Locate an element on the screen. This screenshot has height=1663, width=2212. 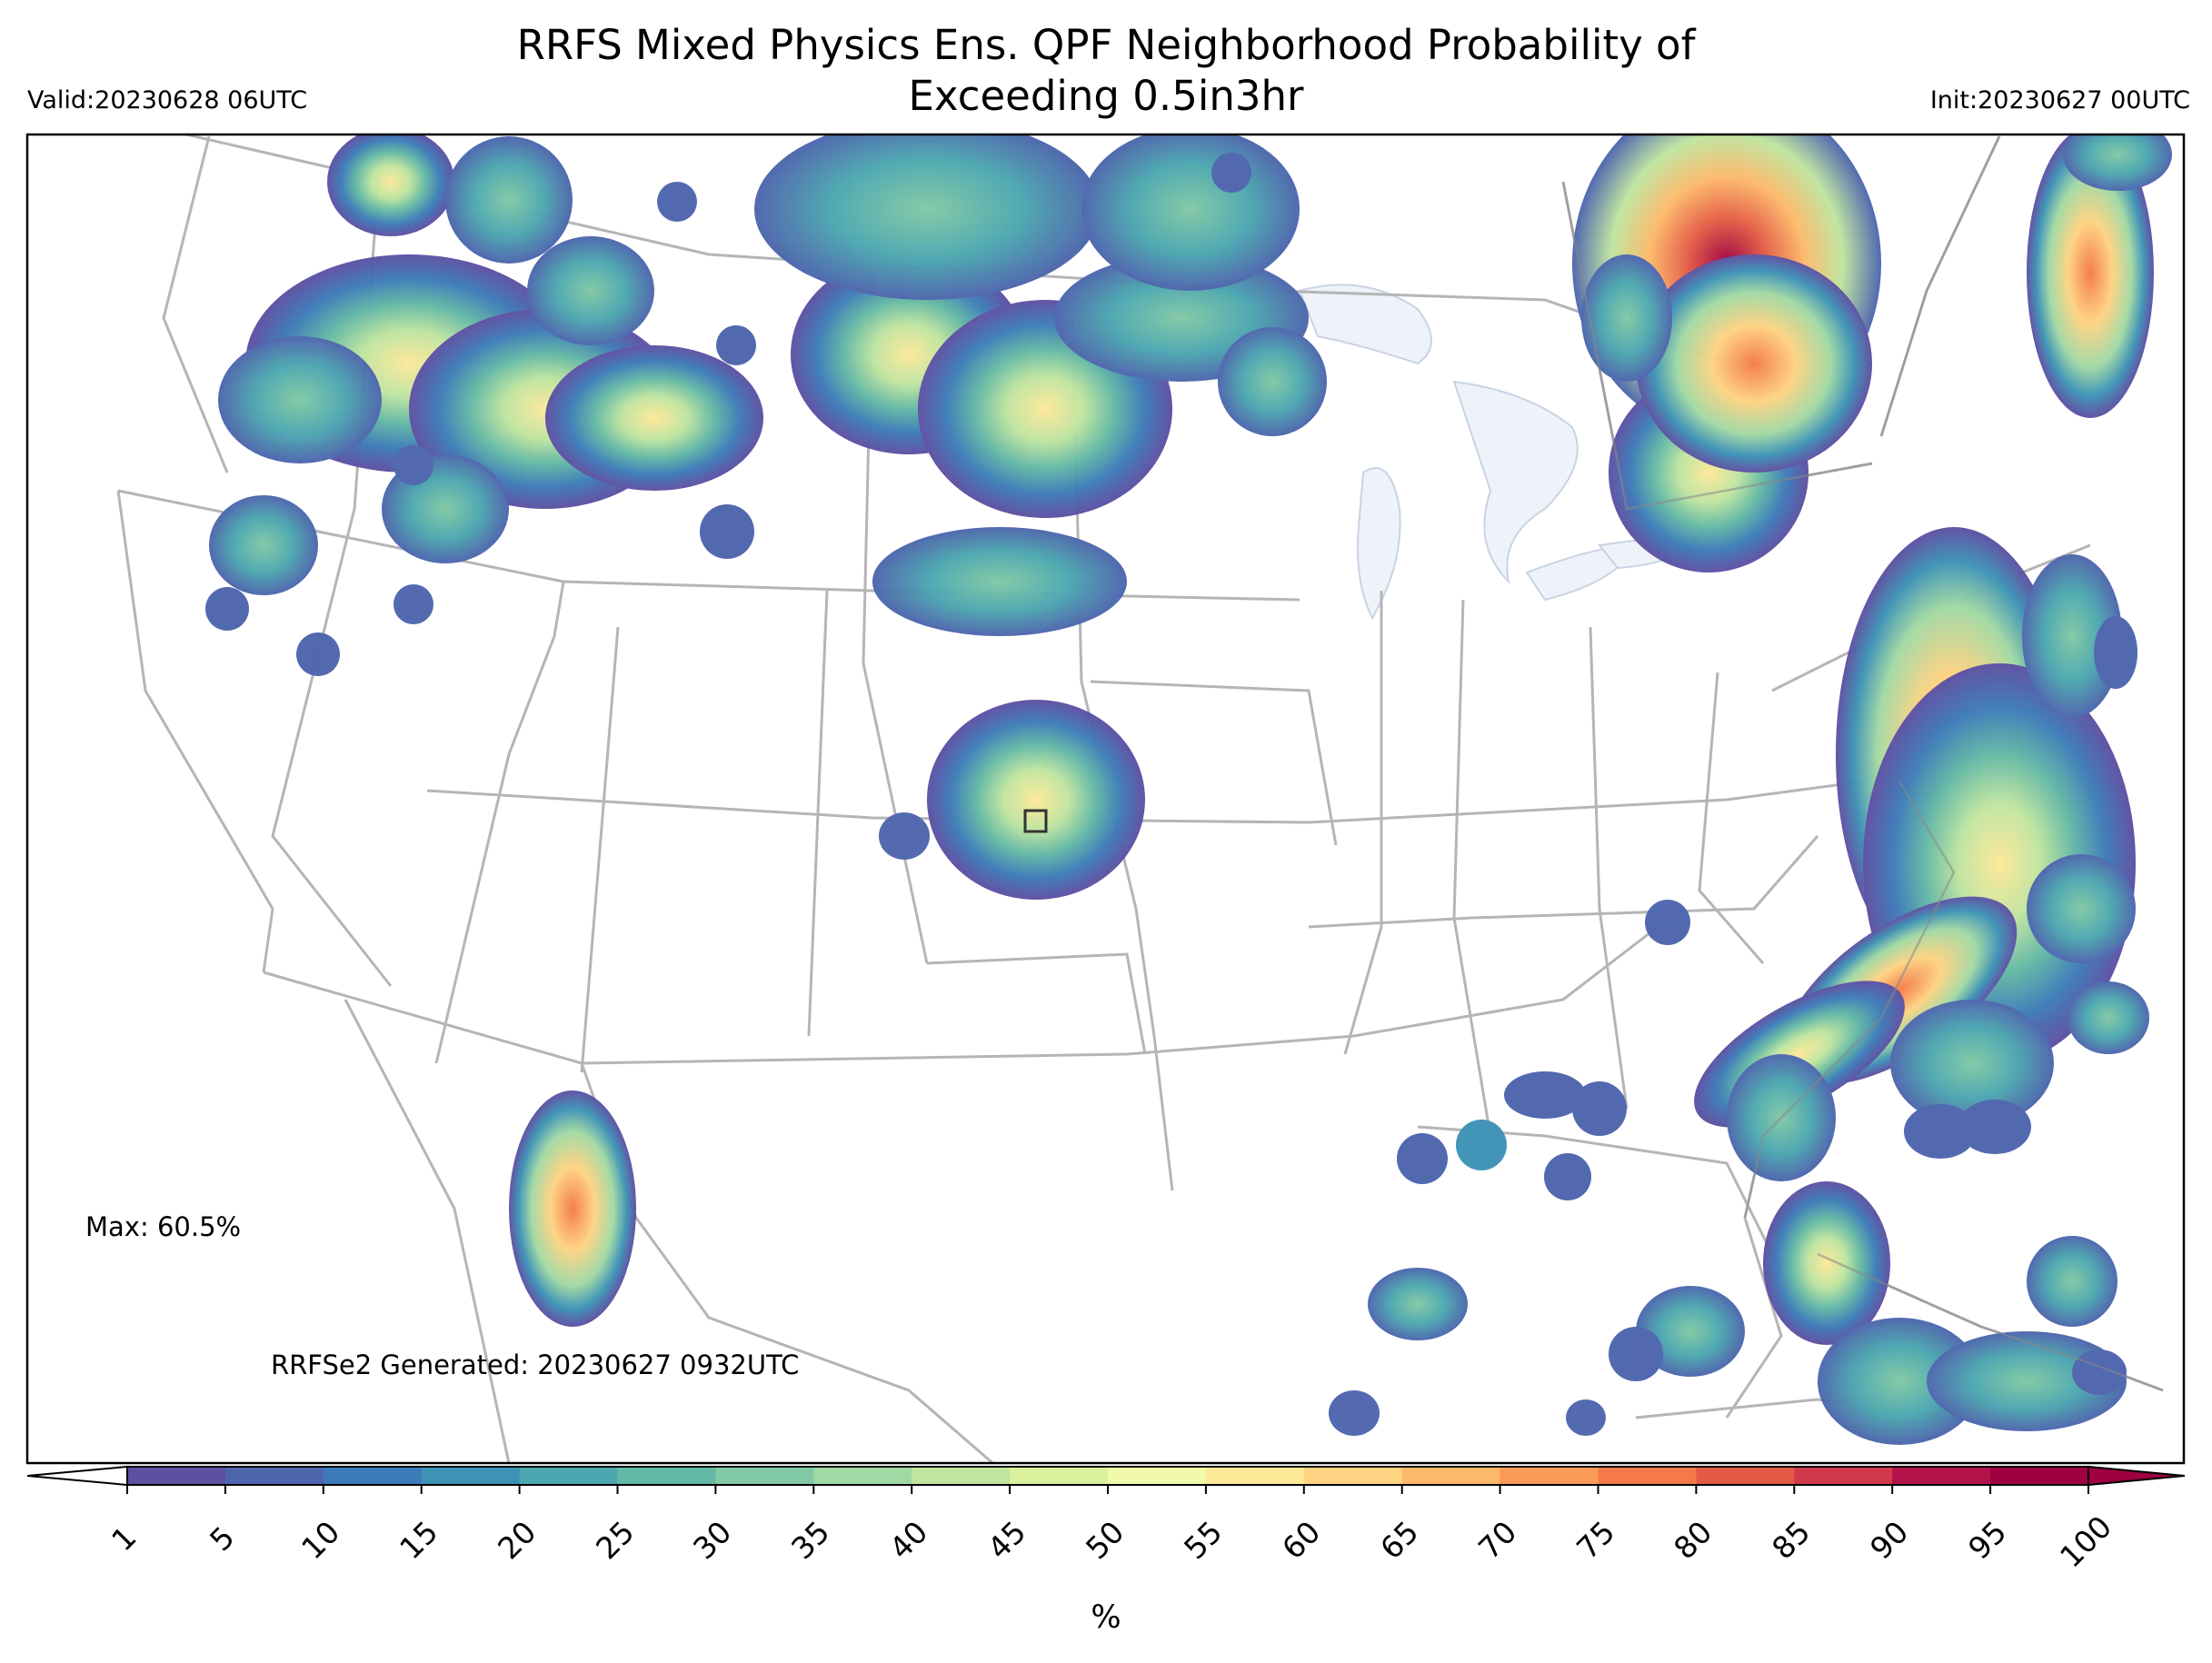
generated-time-label: RRFSe2 Generated: 20230627 0932UTC is located at coordinates (535, 1364).